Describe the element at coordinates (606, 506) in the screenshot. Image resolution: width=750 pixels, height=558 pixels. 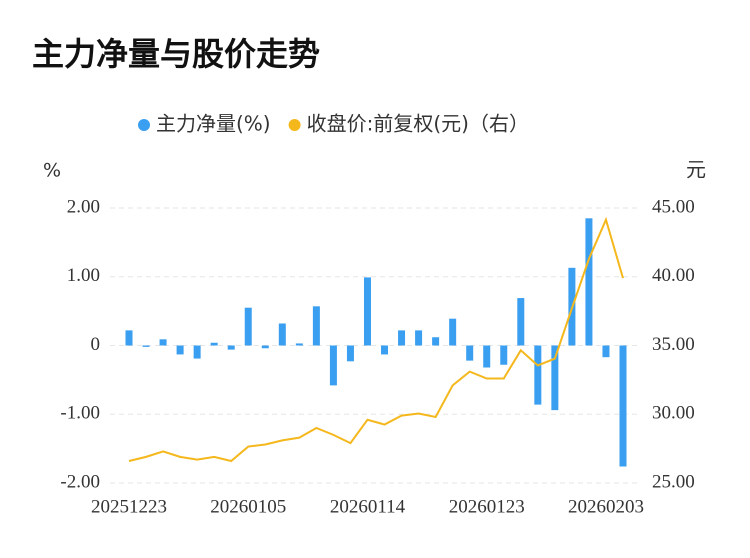
I see `x-tick-label: 20260203` at that location.